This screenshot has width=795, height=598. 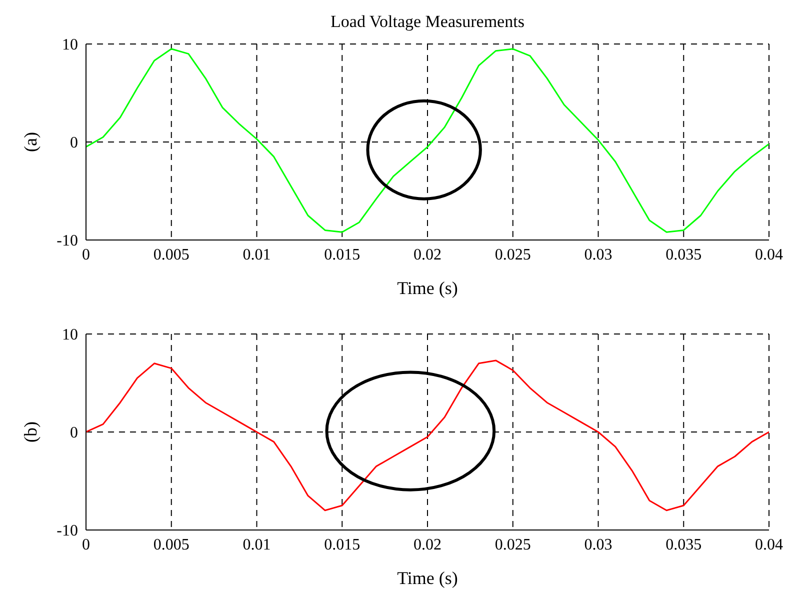 I want to click on chart-title: Load Voltage Measurements, so click(x=428, y=22).